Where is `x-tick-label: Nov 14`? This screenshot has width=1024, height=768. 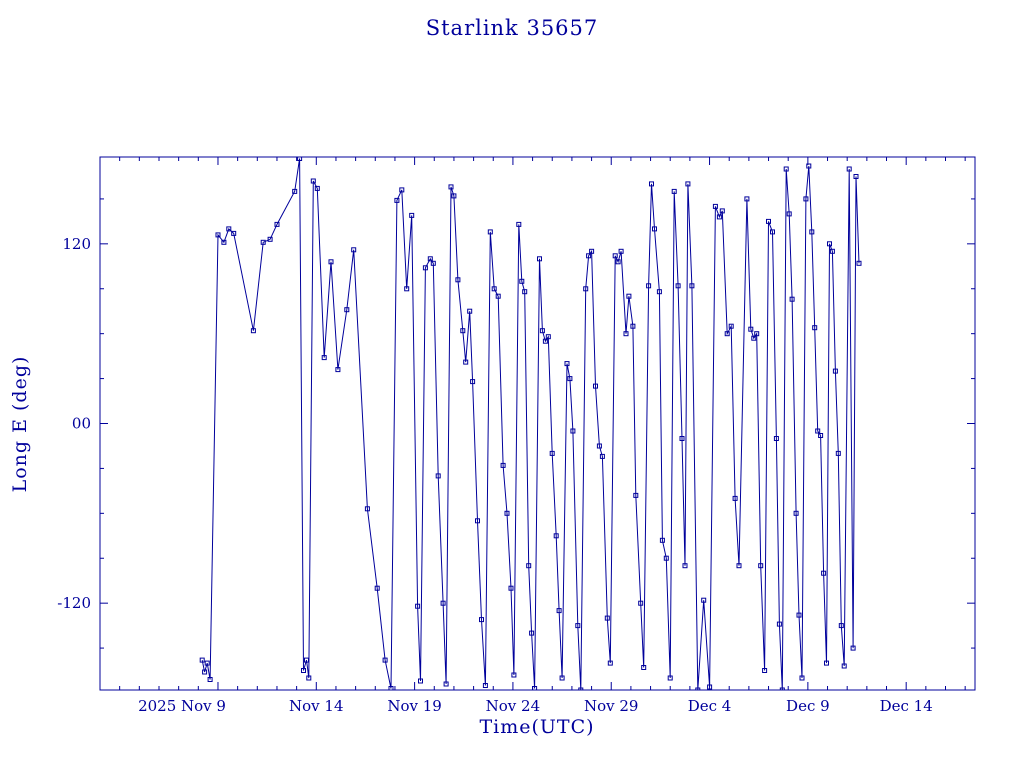 x-tick-label: Nov 14 is located at coordinates (316, 706).